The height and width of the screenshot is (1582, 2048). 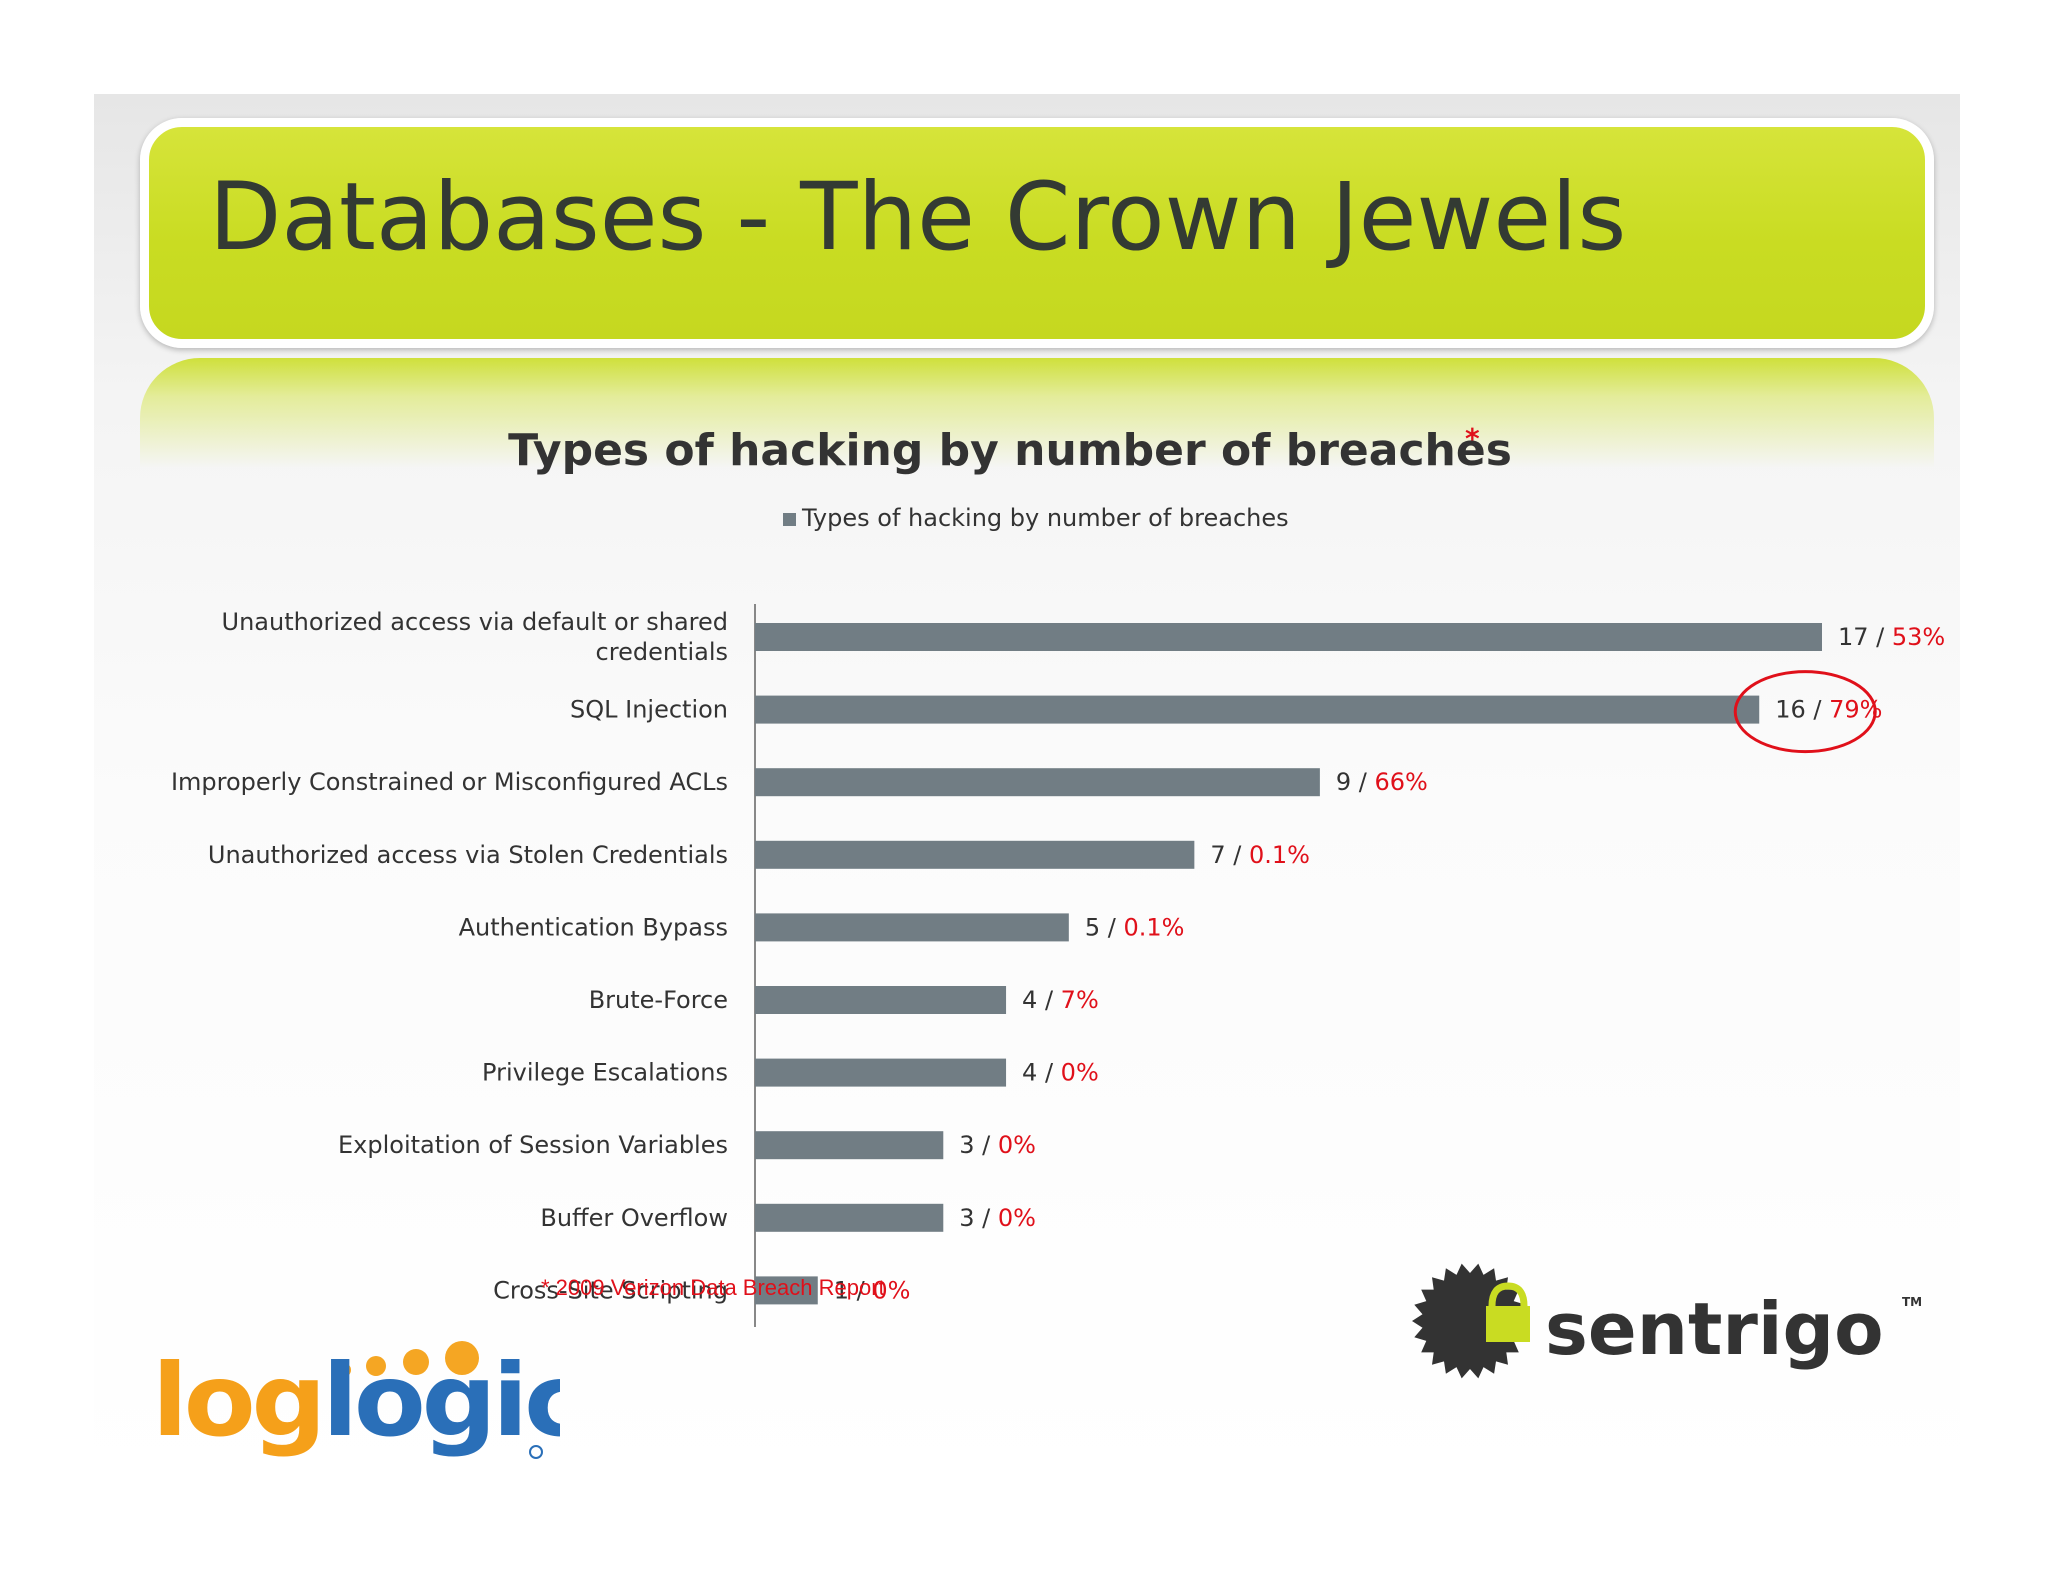 I want to click on chart-title: Types of hacking by number of breaches, so click(x=1010, y=450).